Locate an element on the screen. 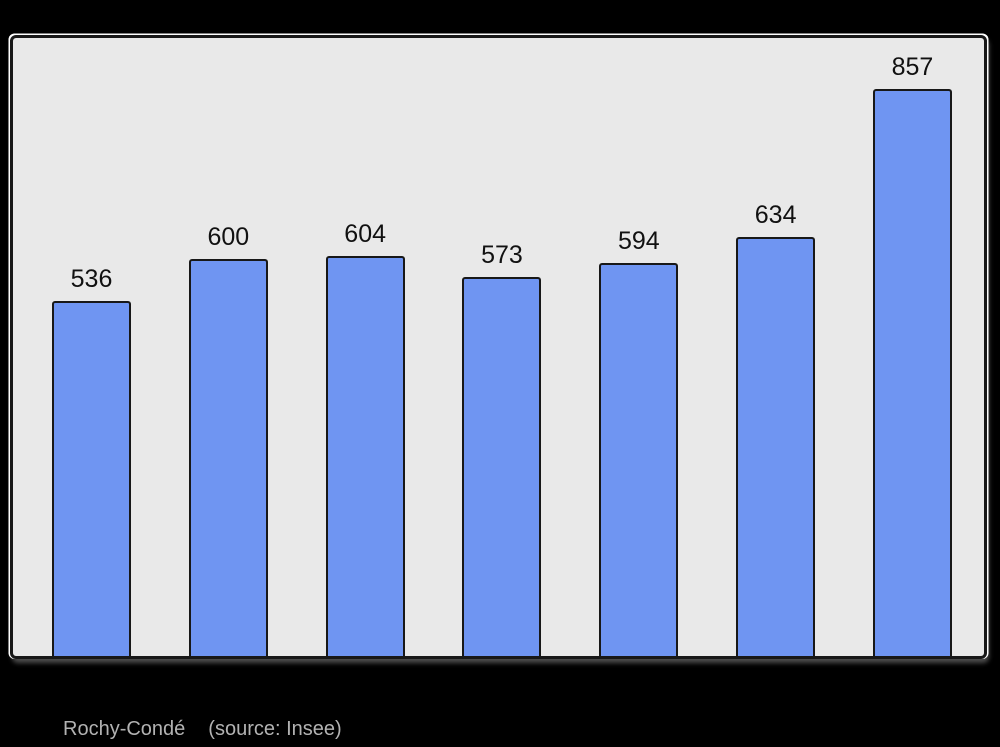 This screenshot has height=747, width=1000. bar-group: 634 is located at coordinates (776, 428).